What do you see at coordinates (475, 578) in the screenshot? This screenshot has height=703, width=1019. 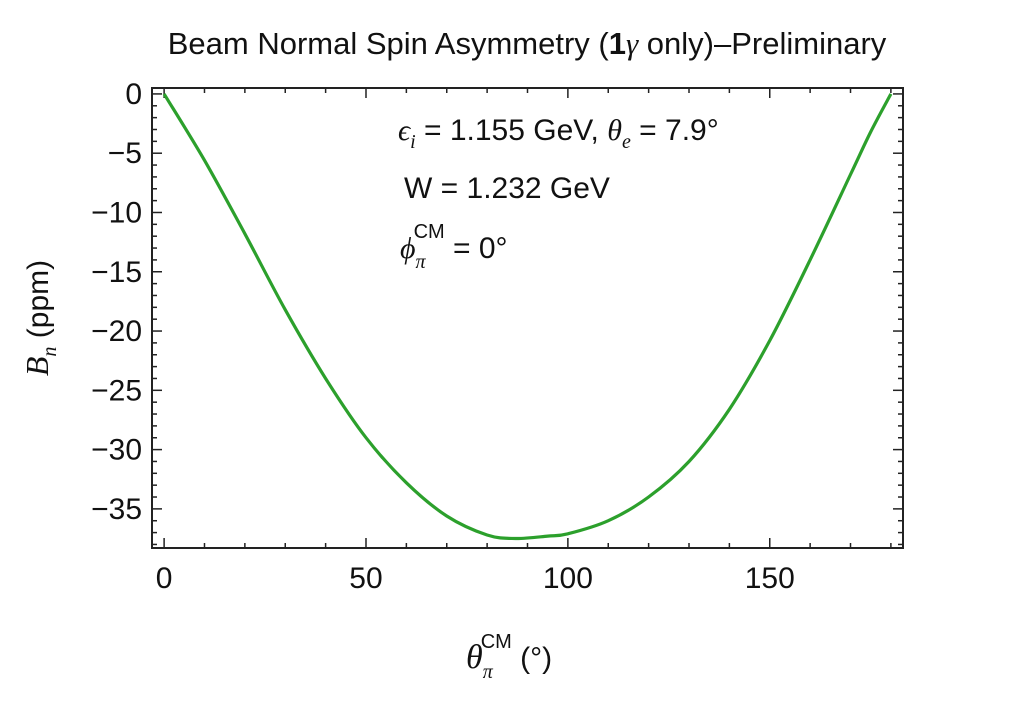 I see `x-tick-labels: 0 50 100 150` at bounding box center [475, 578].